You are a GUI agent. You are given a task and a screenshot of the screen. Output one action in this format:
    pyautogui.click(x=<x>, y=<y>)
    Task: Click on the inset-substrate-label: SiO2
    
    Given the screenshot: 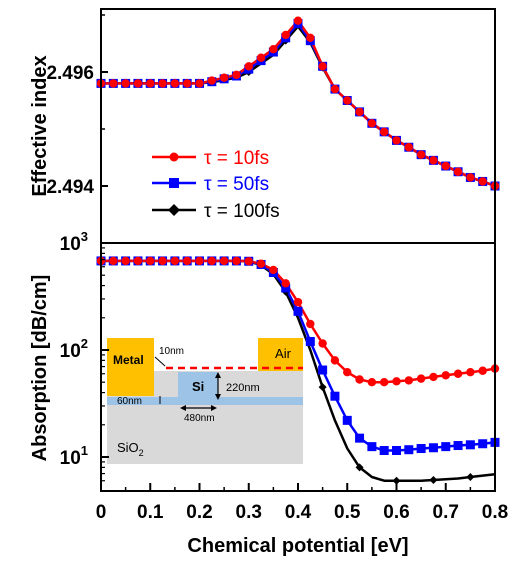 What is the action you would take?
    pyautogui.click(x=130, y=449)
    